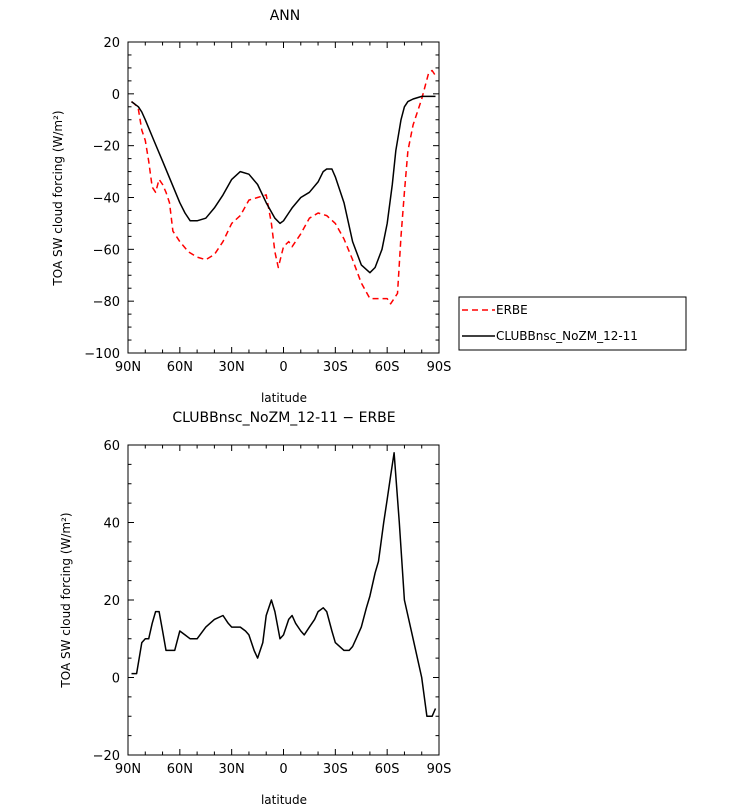 This screenshot has width=733, height=811. I want to click on bottom-x-tick-label: 60N, so click(180, 769).